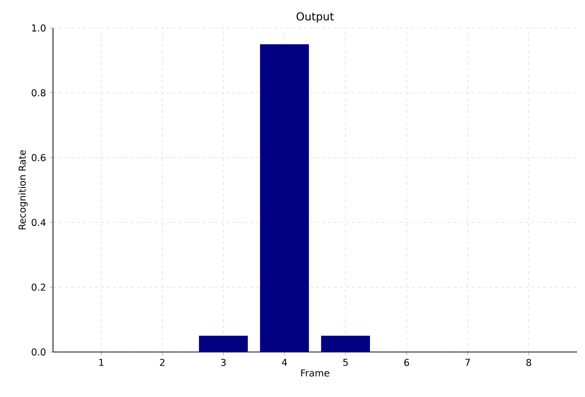  What do you see at coordinates (39, 92) in the screenshot?
I see `y-tick-label: 0.8` at bounding box center [39, 92].